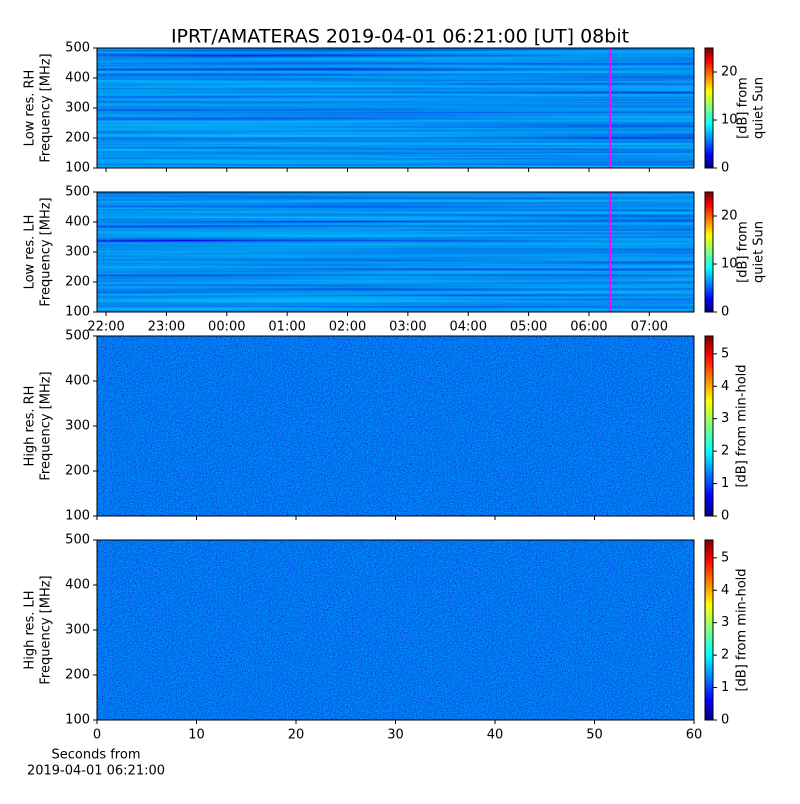  I want to click on x-tick-label: 60, so click(694, 735).